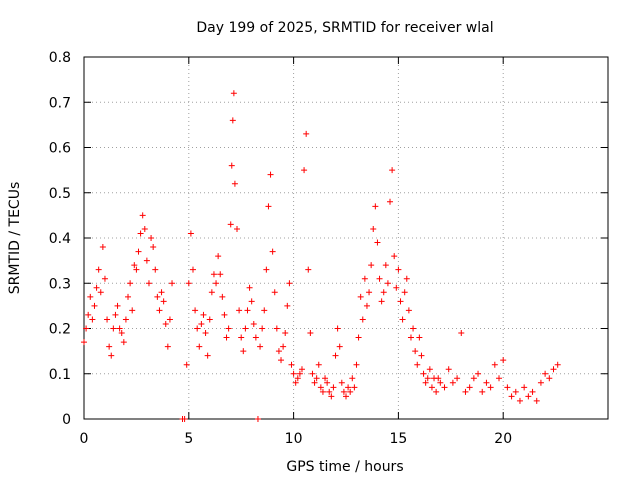 The height and width of the screenshot is (480, 640). What do you see at coordinates (60, 239) in the screenshot?
I see `y-tick-label: 0.4` at bounding box center [60, 239].